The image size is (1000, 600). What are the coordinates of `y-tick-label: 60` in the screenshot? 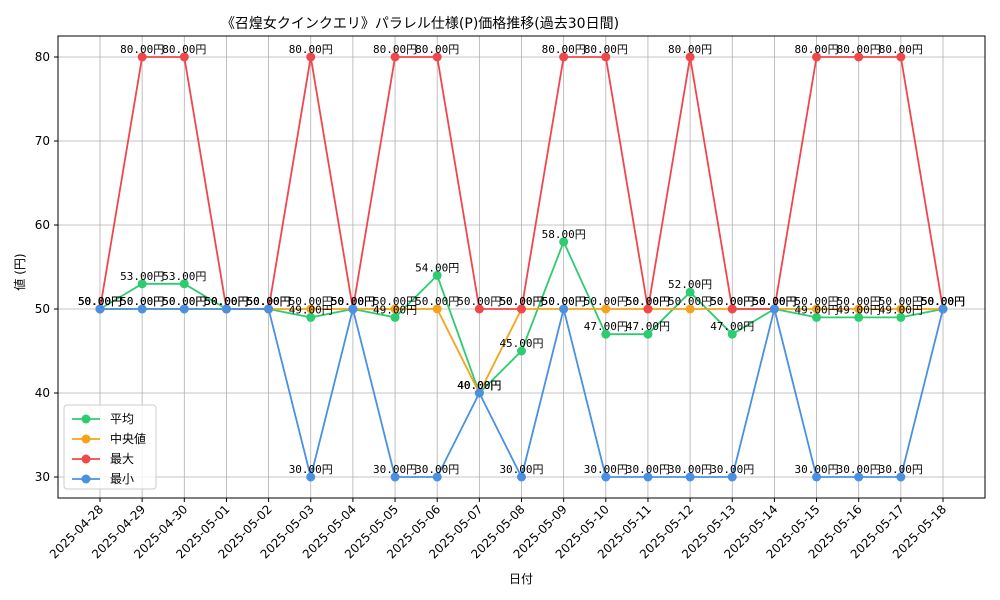 It's located at (42, 225).